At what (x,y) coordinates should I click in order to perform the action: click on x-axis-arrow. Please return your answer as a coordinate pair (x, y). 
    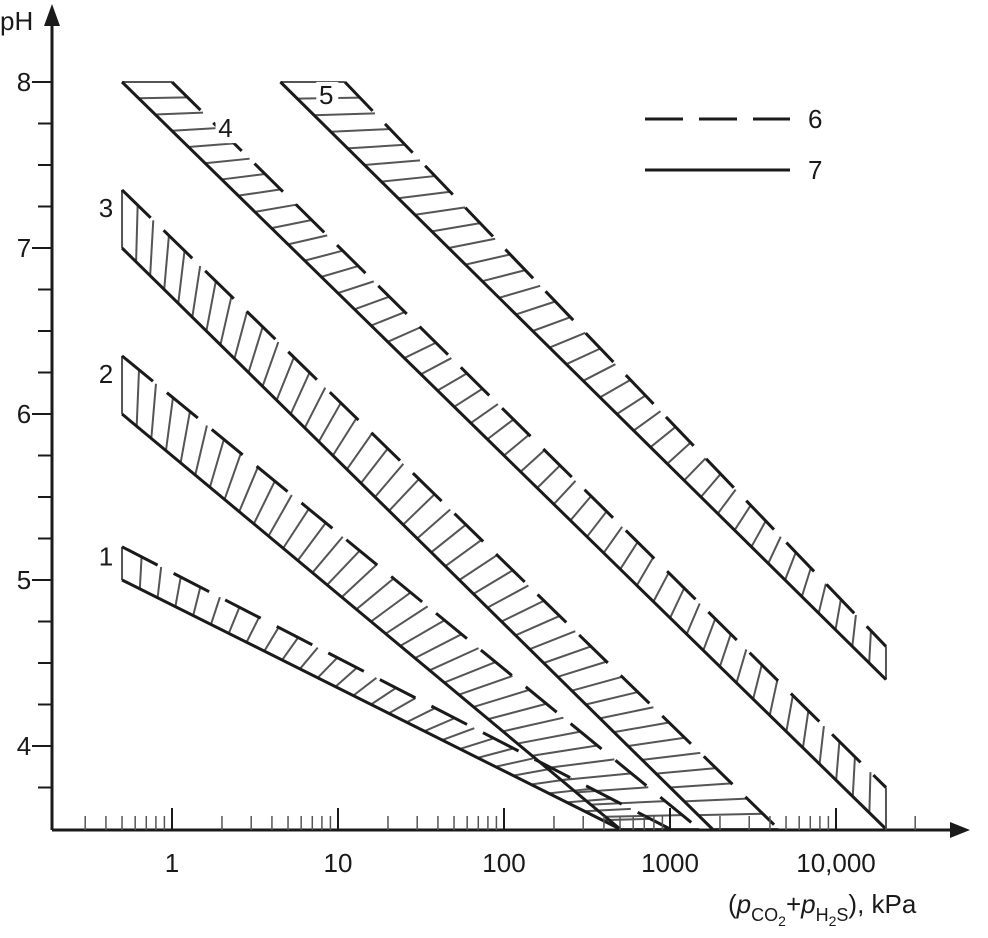
    Looking at the image, I should click on (960, 830).